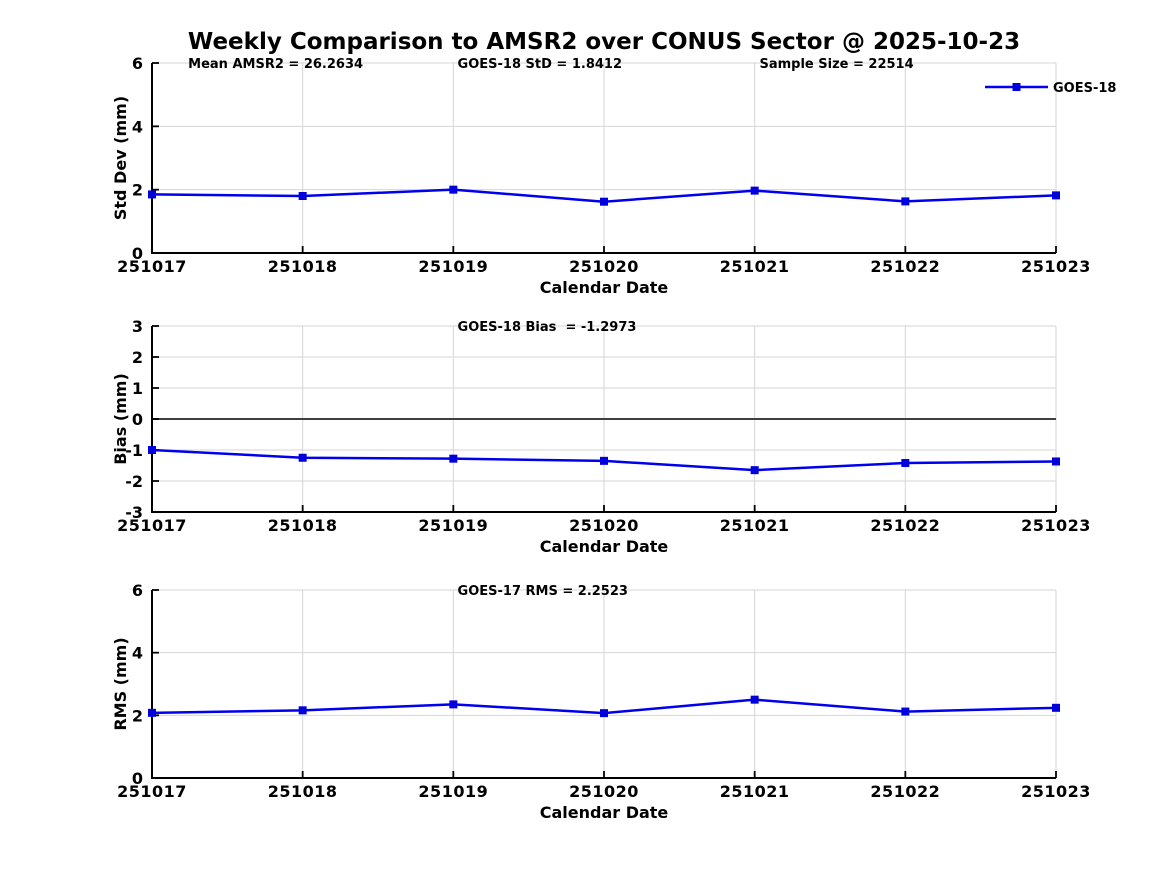 The width and height of the screenshot is (1167, 875). Describe the element at coordinates (120, 158) in the screenshot. I see `y-axis-label: Std Dev (mm)` at that location.